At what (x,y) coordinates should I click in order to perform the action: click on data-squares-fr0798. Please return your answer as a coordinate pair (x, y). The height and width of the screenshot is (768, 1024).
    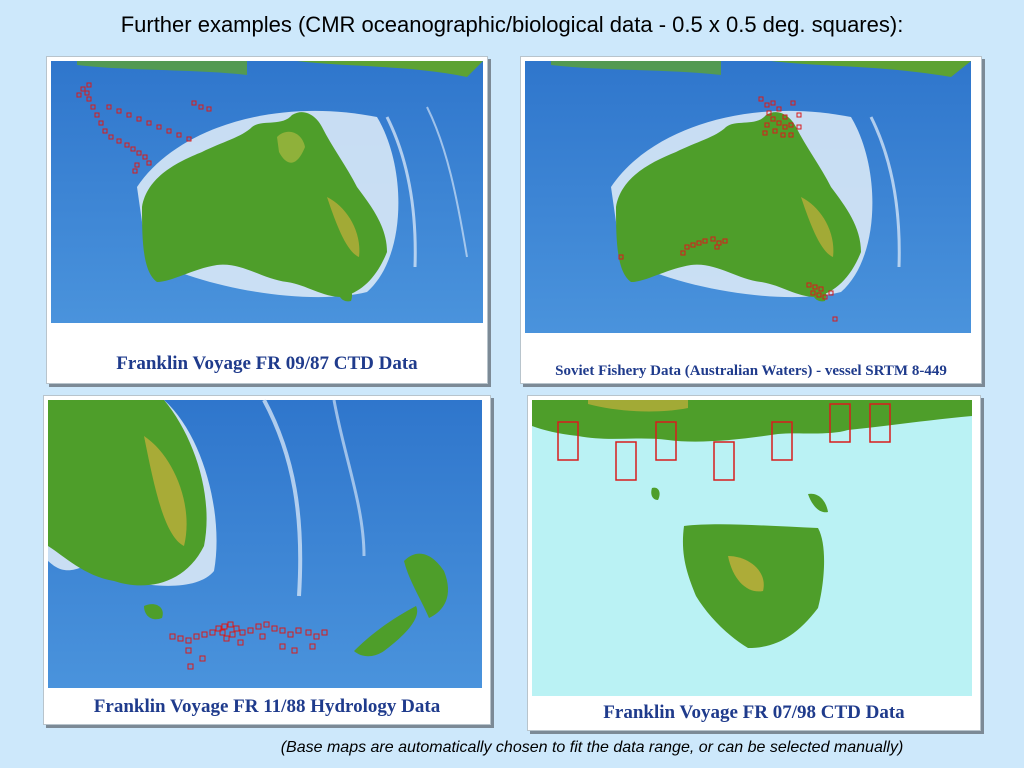
    Looking at the image, I should click on (724, 442).